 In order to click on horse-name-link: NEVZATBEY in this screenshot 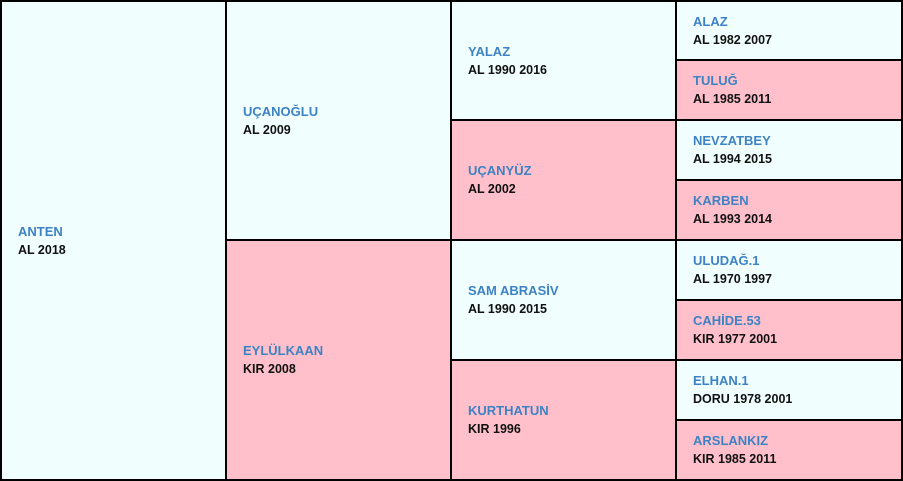, I will do `click(732, 140)`.